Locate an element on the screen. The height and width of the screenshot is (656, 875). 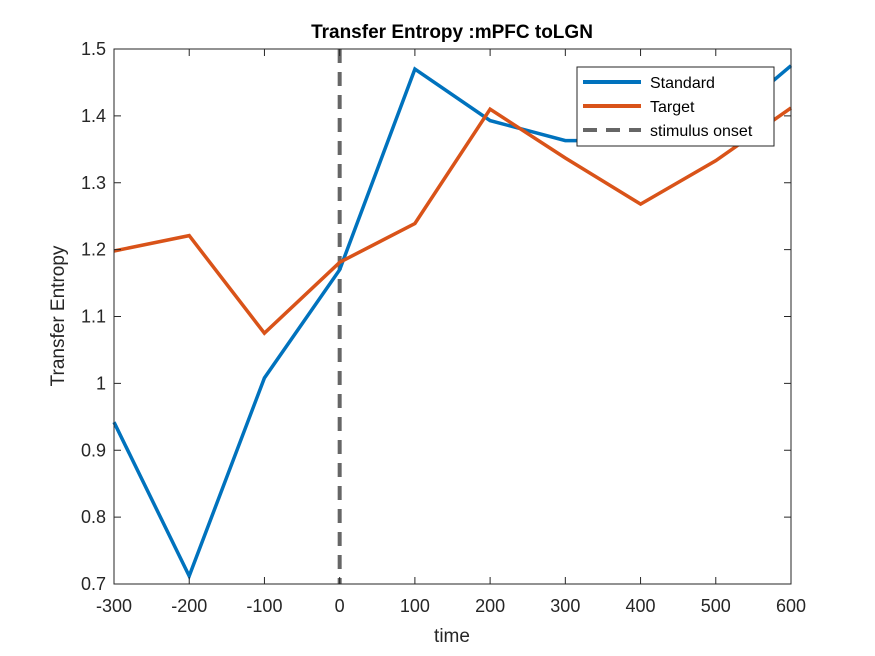
chart-title: Transfer Entropy :mPFC toLGN is located at coordinates (452, 32).